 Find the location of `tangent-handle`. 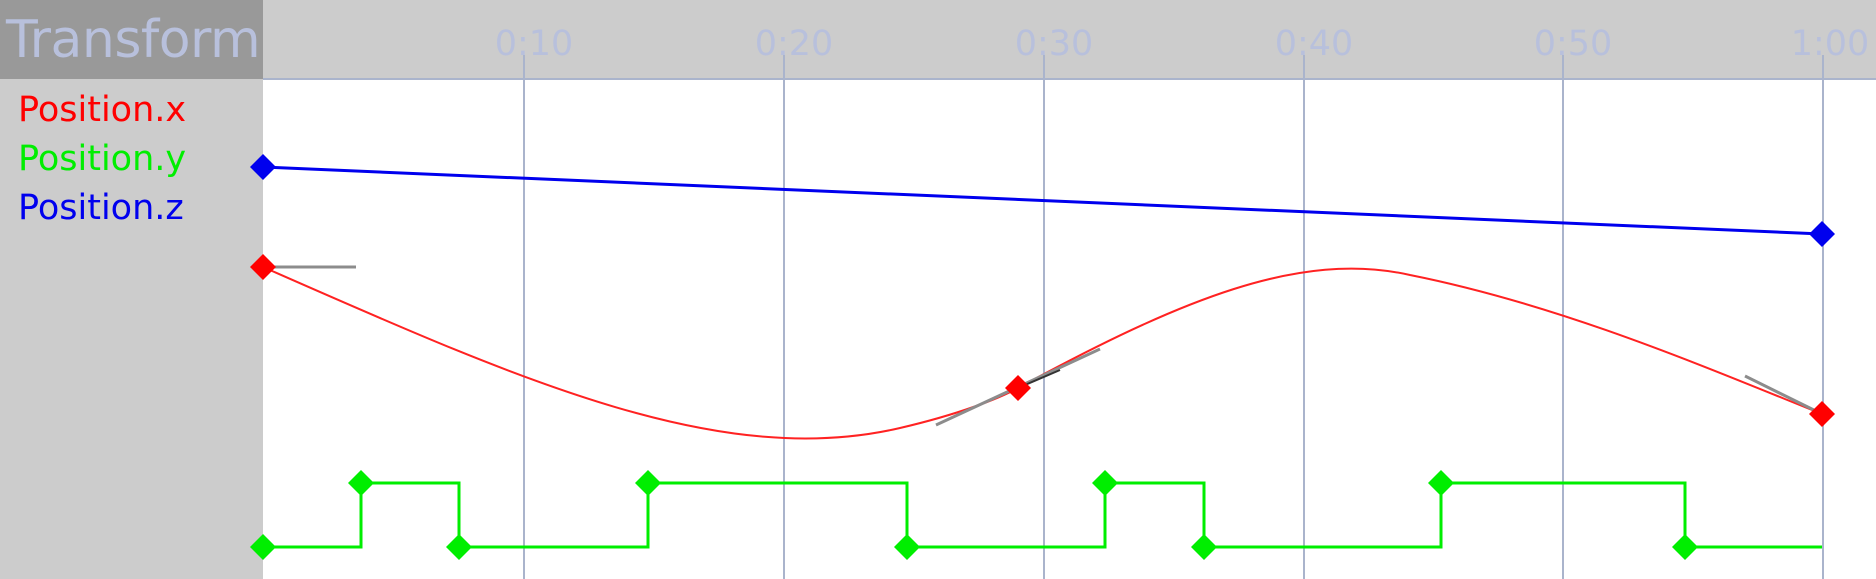

tangent-handle is located at coordinates (1783, 395).